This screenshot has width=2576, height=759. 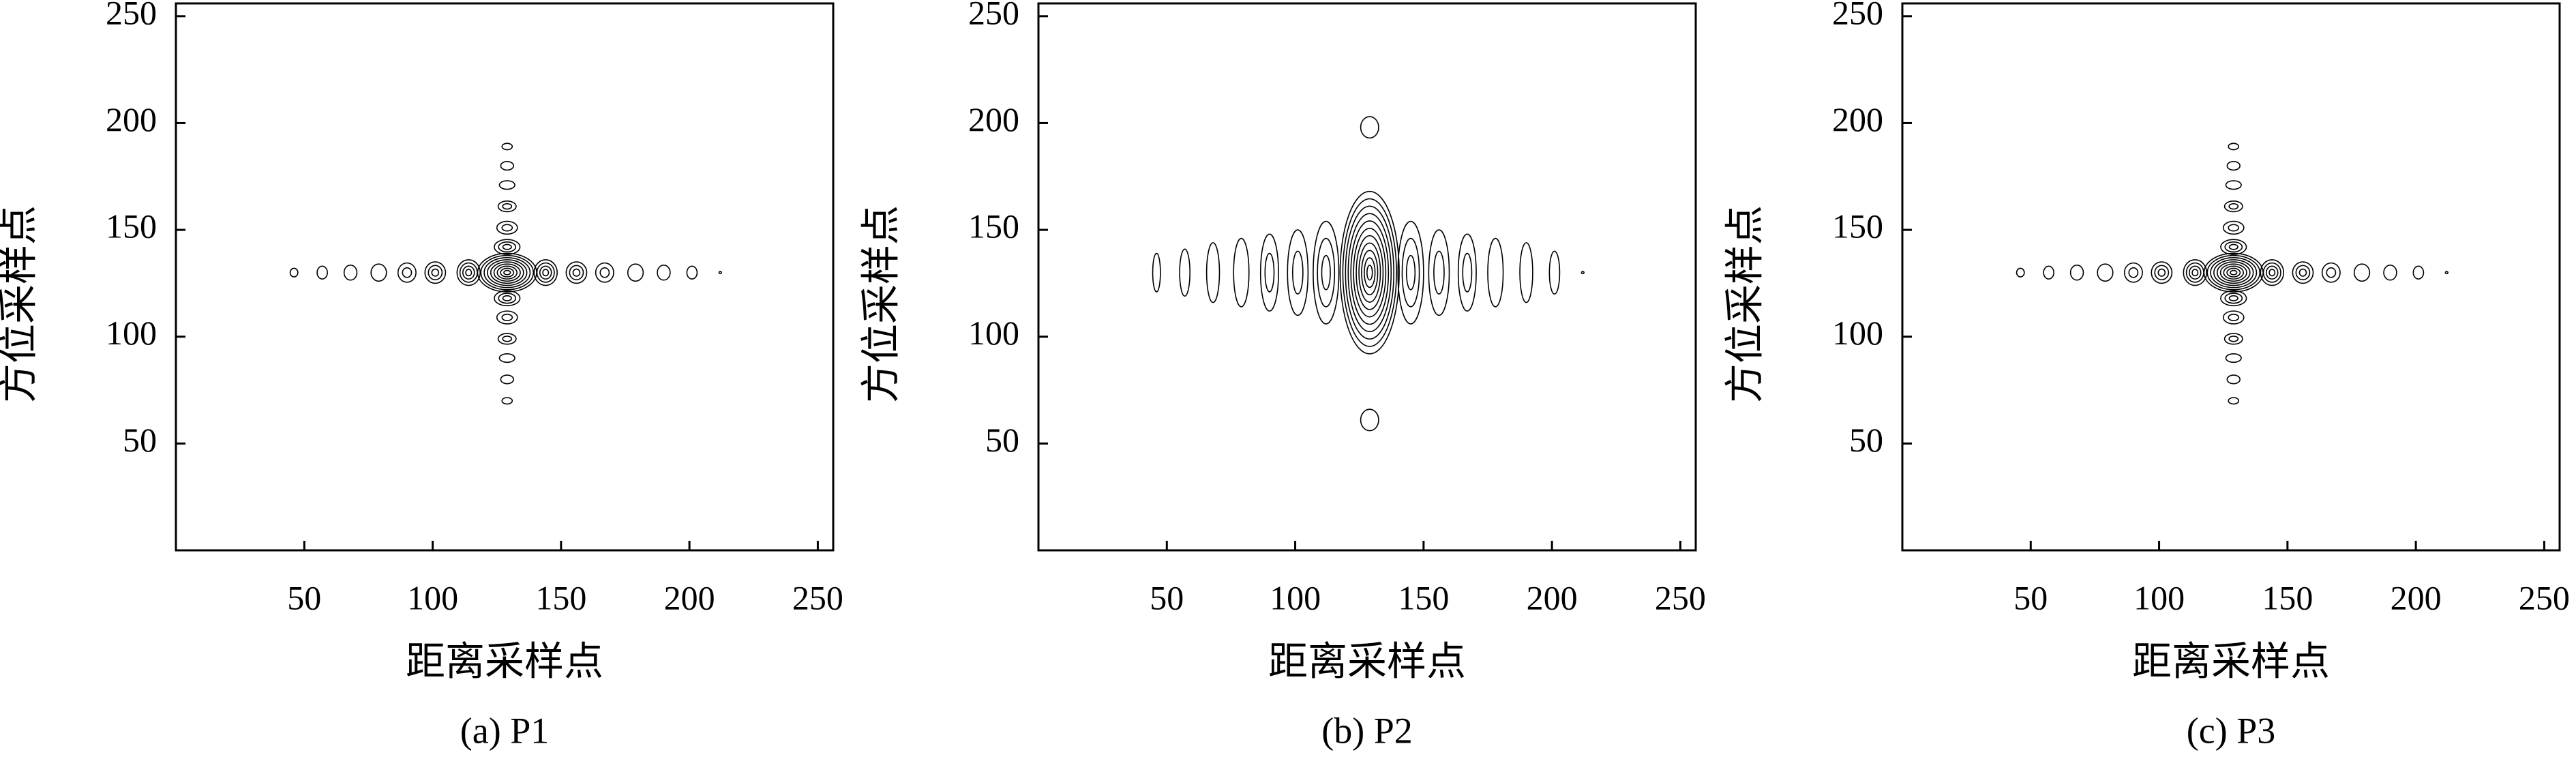 What do you see at coordinates (131, 15) in the screenshot?
I see `y-tick-label: 250` at bounding box center [131, 15].